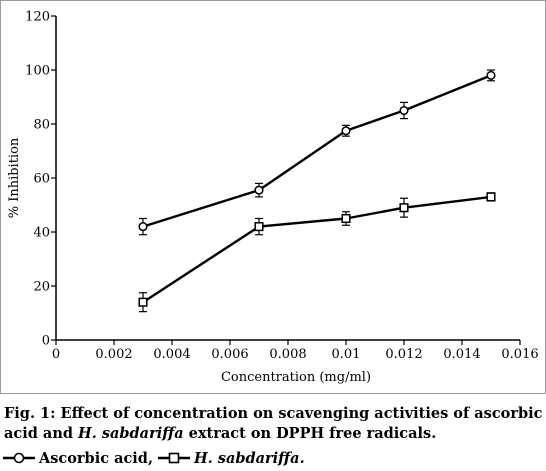 The image size is (546, 471). What do you see at coordinates (296, 377) in the screenshot?
I see `x-axis-title: Concentration (mg/ml)` at bounding box center [296, 377].